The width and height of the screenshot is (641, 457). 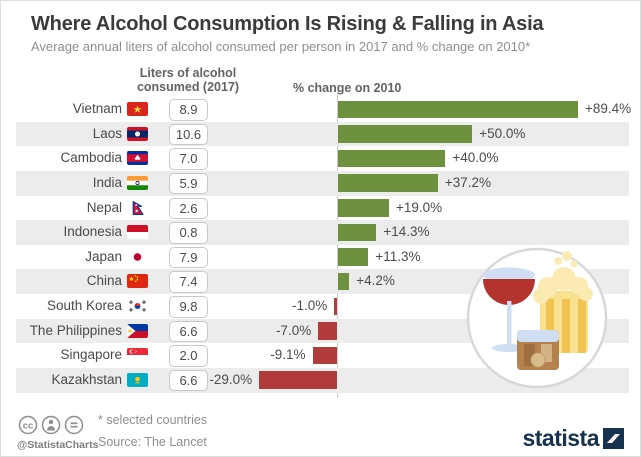 What do you see at coordinates (84, 305) in the screenshot?
I see `country-label: South Korea` at bounding box center [84, 305].